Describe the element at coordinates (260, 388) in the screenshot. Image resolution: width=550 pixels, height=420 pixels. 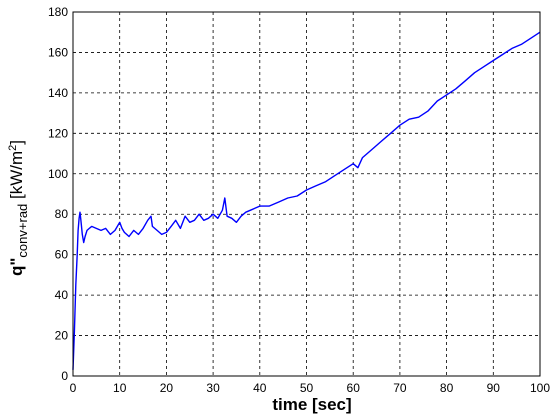
I see `x-tick-label: 40` at that location.